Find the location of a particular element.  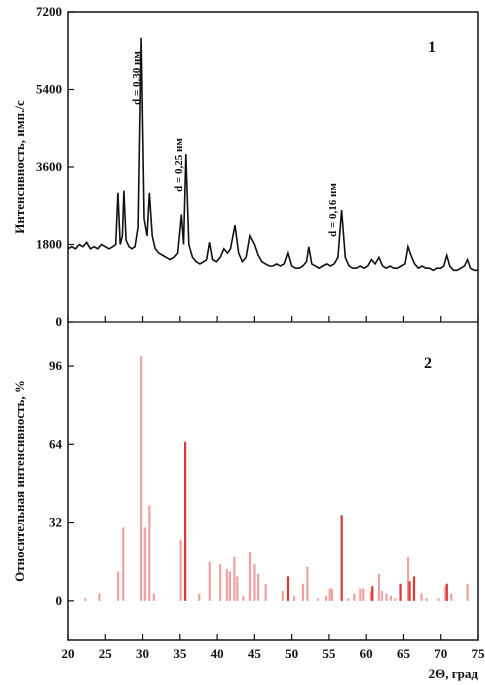

annotation: d = 0,30 нм is located at coordinates (137, 78).